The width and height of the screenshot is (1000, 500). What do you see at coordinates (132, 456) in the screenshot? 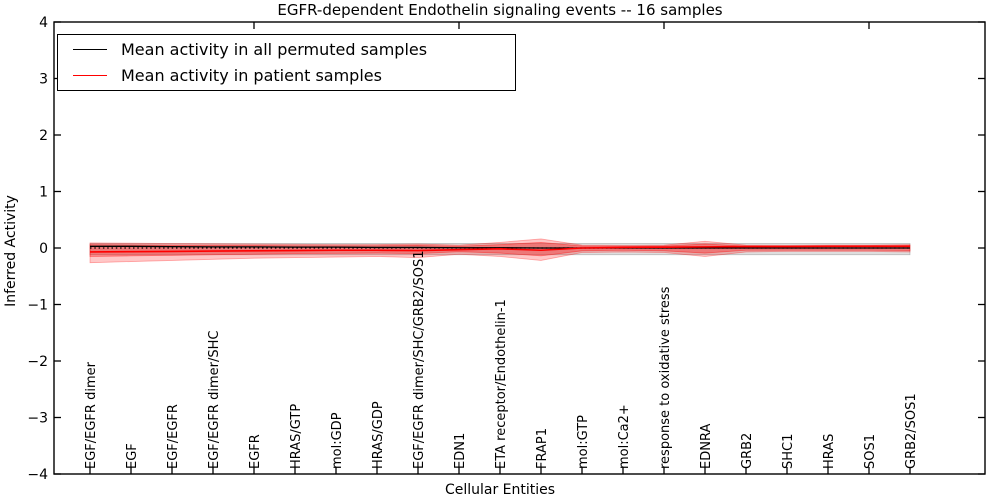
I see `x-tick-label: EGF` at bounding box center [132, 456].